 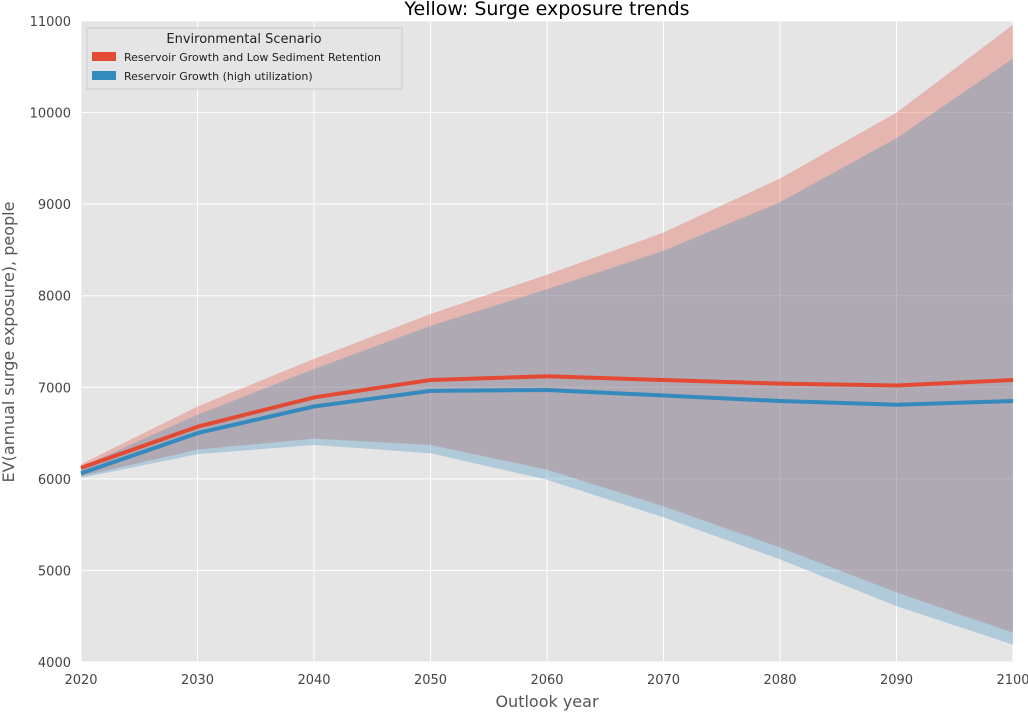 What do you see at coordinates (54, 205) in the screenshot?
I see `y-tick-label: 9000` at bounding box center [54, 205].